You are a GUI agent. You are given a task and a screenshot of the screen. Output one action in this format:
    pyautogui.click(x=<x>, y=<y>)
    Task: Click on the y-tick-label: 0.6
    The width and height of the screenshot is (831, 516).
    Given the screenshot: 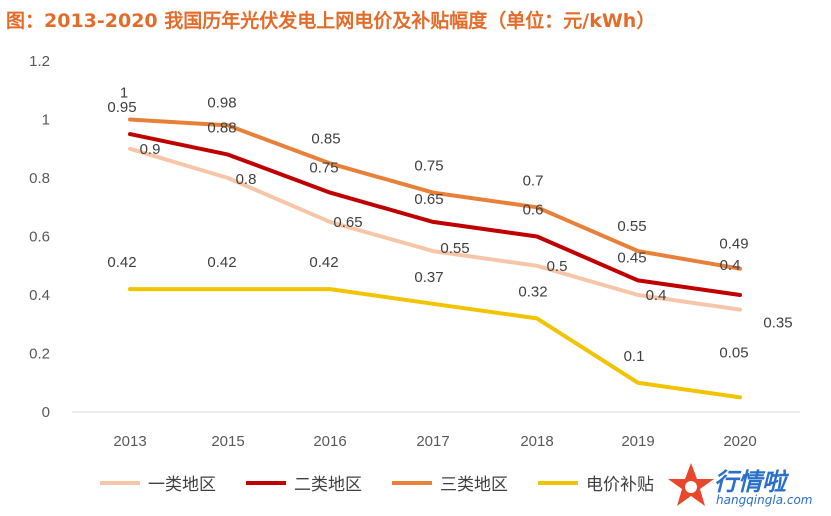 What is the action you would take?
    pyautogui.click(x=39, y=237)
    